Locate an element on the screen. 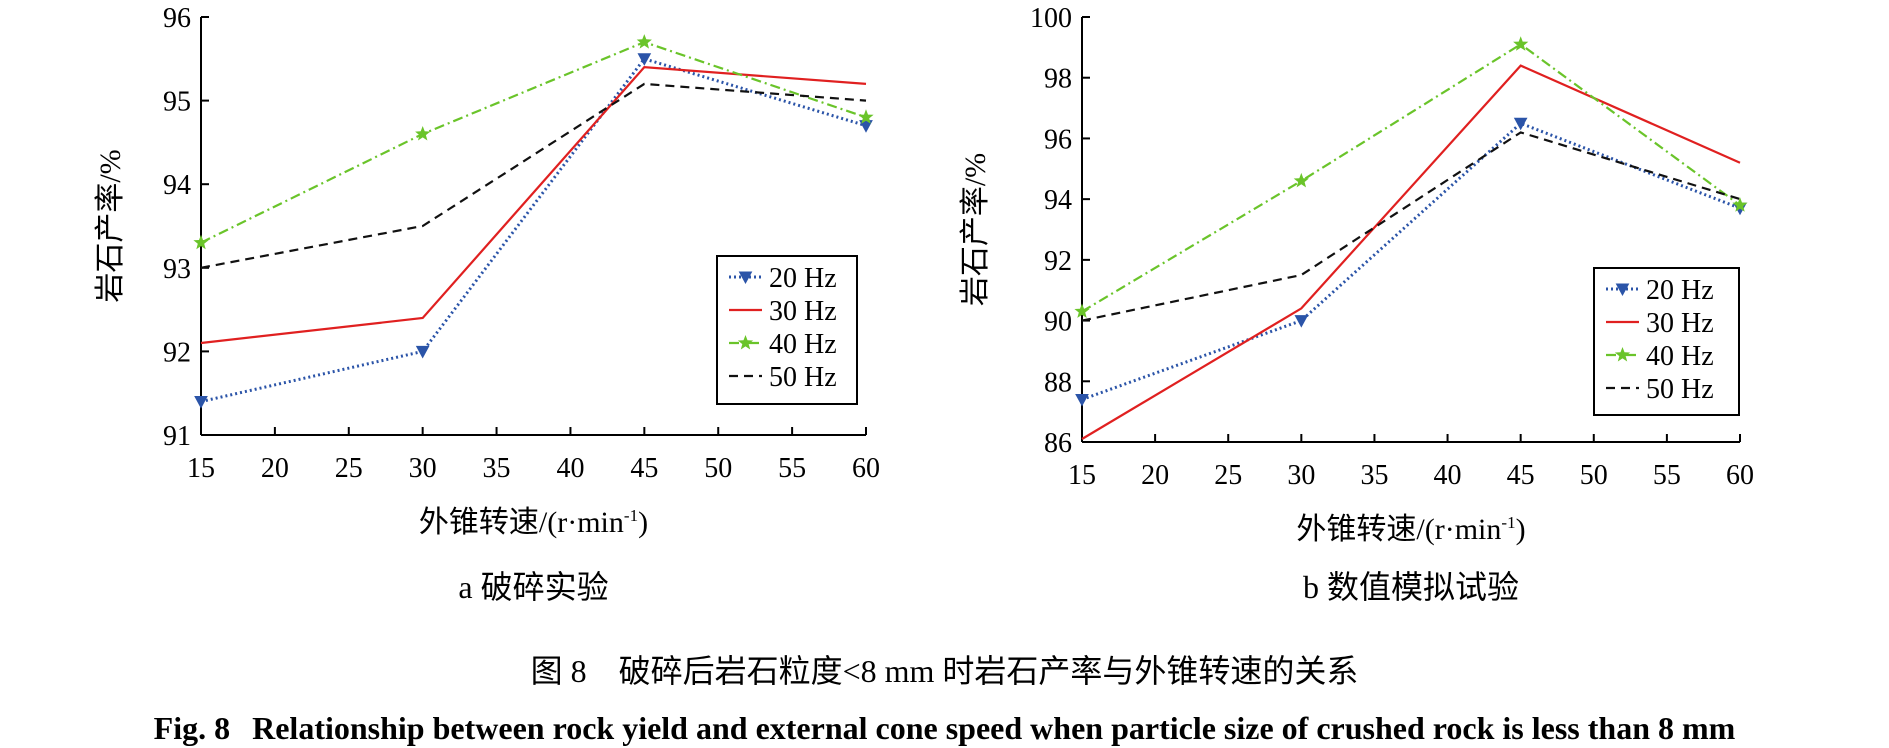  y-tick-label: 93 is located at coordinates (177, 269).